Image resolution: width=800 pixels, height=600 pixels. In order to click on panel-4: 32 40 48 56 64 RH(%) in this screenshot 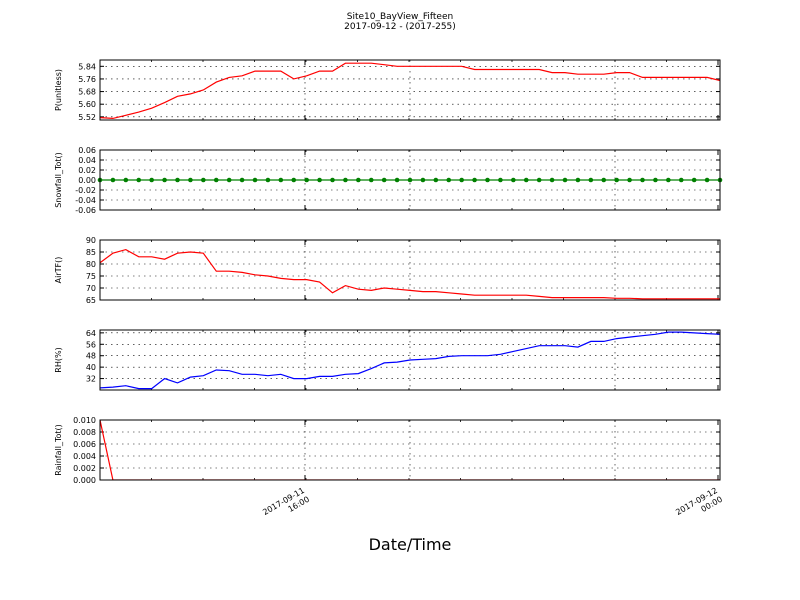, I will do `click(387, 360)`.